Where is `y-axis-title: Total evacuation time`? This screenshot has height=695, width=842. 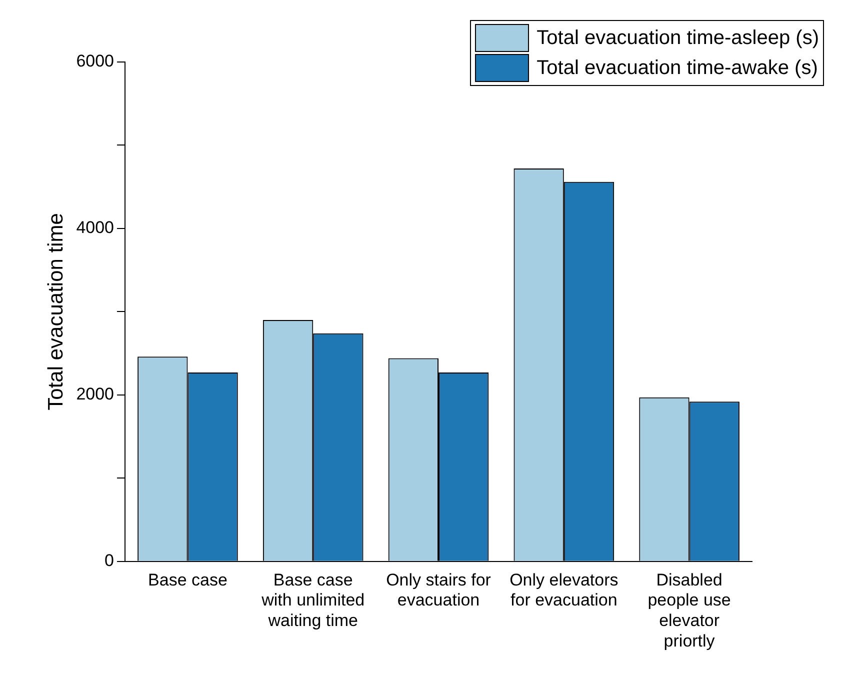
y-axis-title: Total evacuation time is located at coordinates (56, 311).